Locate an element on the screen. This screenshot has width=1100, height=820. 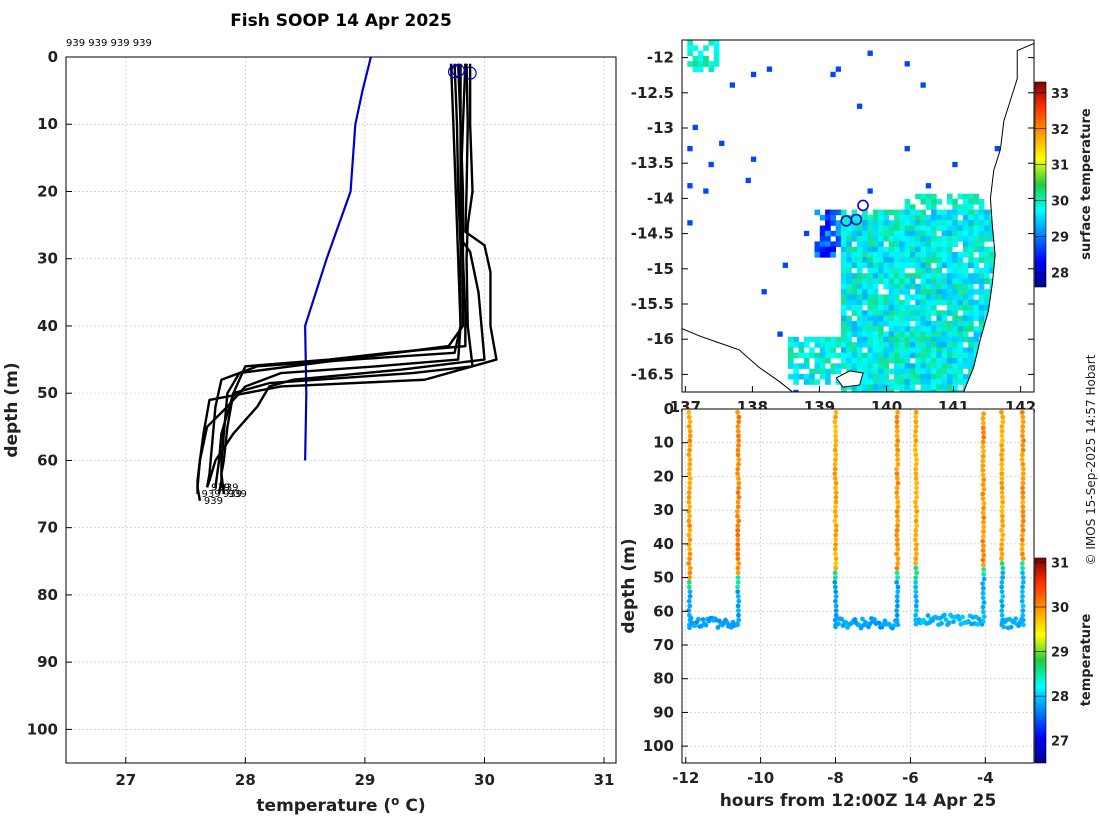
map-cb-tick: 33 is located at coordinates (1060, 94).